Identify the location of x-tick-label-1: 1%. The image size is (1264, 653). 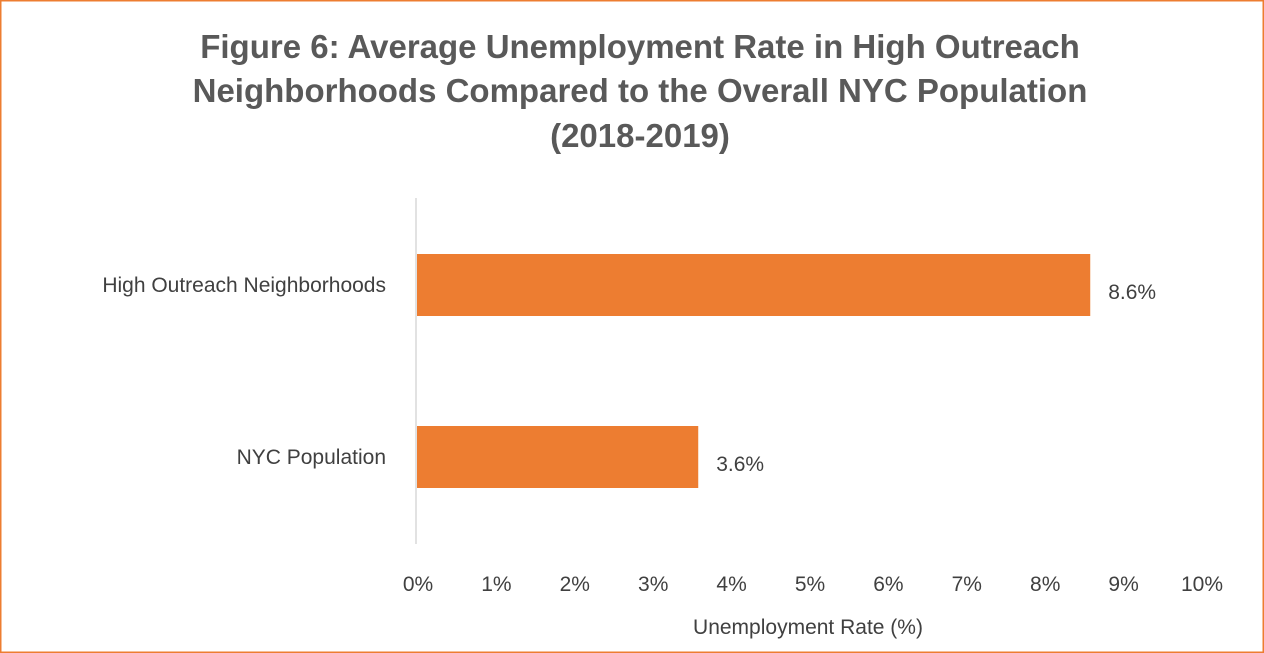
(496, 584).